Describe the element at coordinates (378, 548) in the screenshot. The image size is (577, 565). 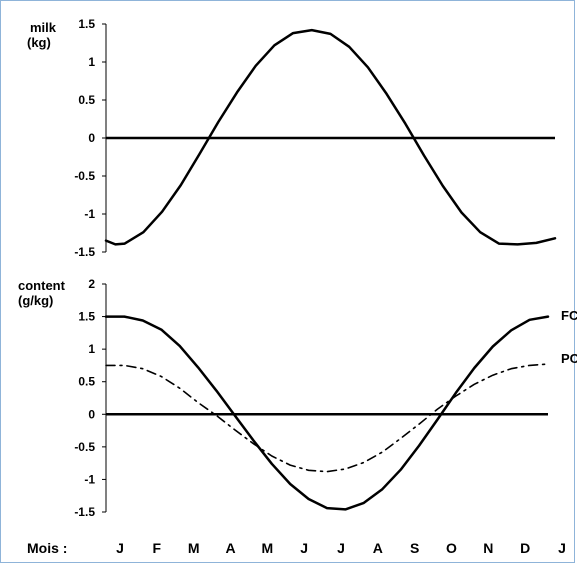
I see `month-label-7: A` at that location.